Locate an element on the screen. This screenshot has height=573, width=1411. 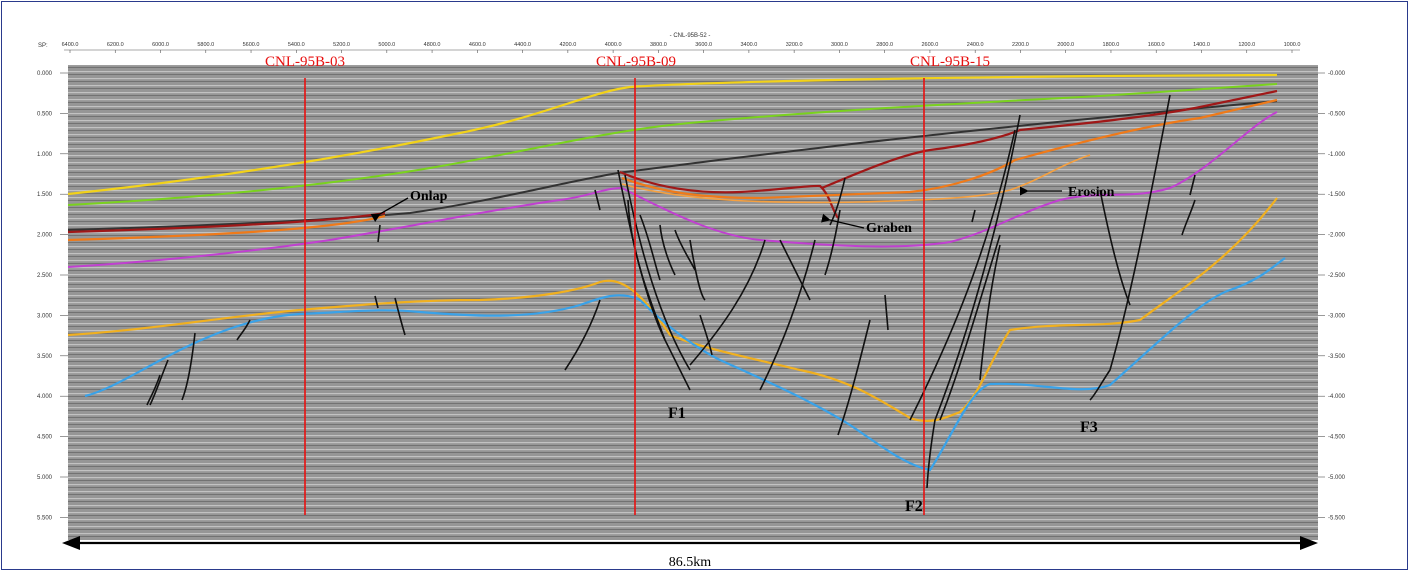
onlap-arrow is located at coordinates (389, 210).